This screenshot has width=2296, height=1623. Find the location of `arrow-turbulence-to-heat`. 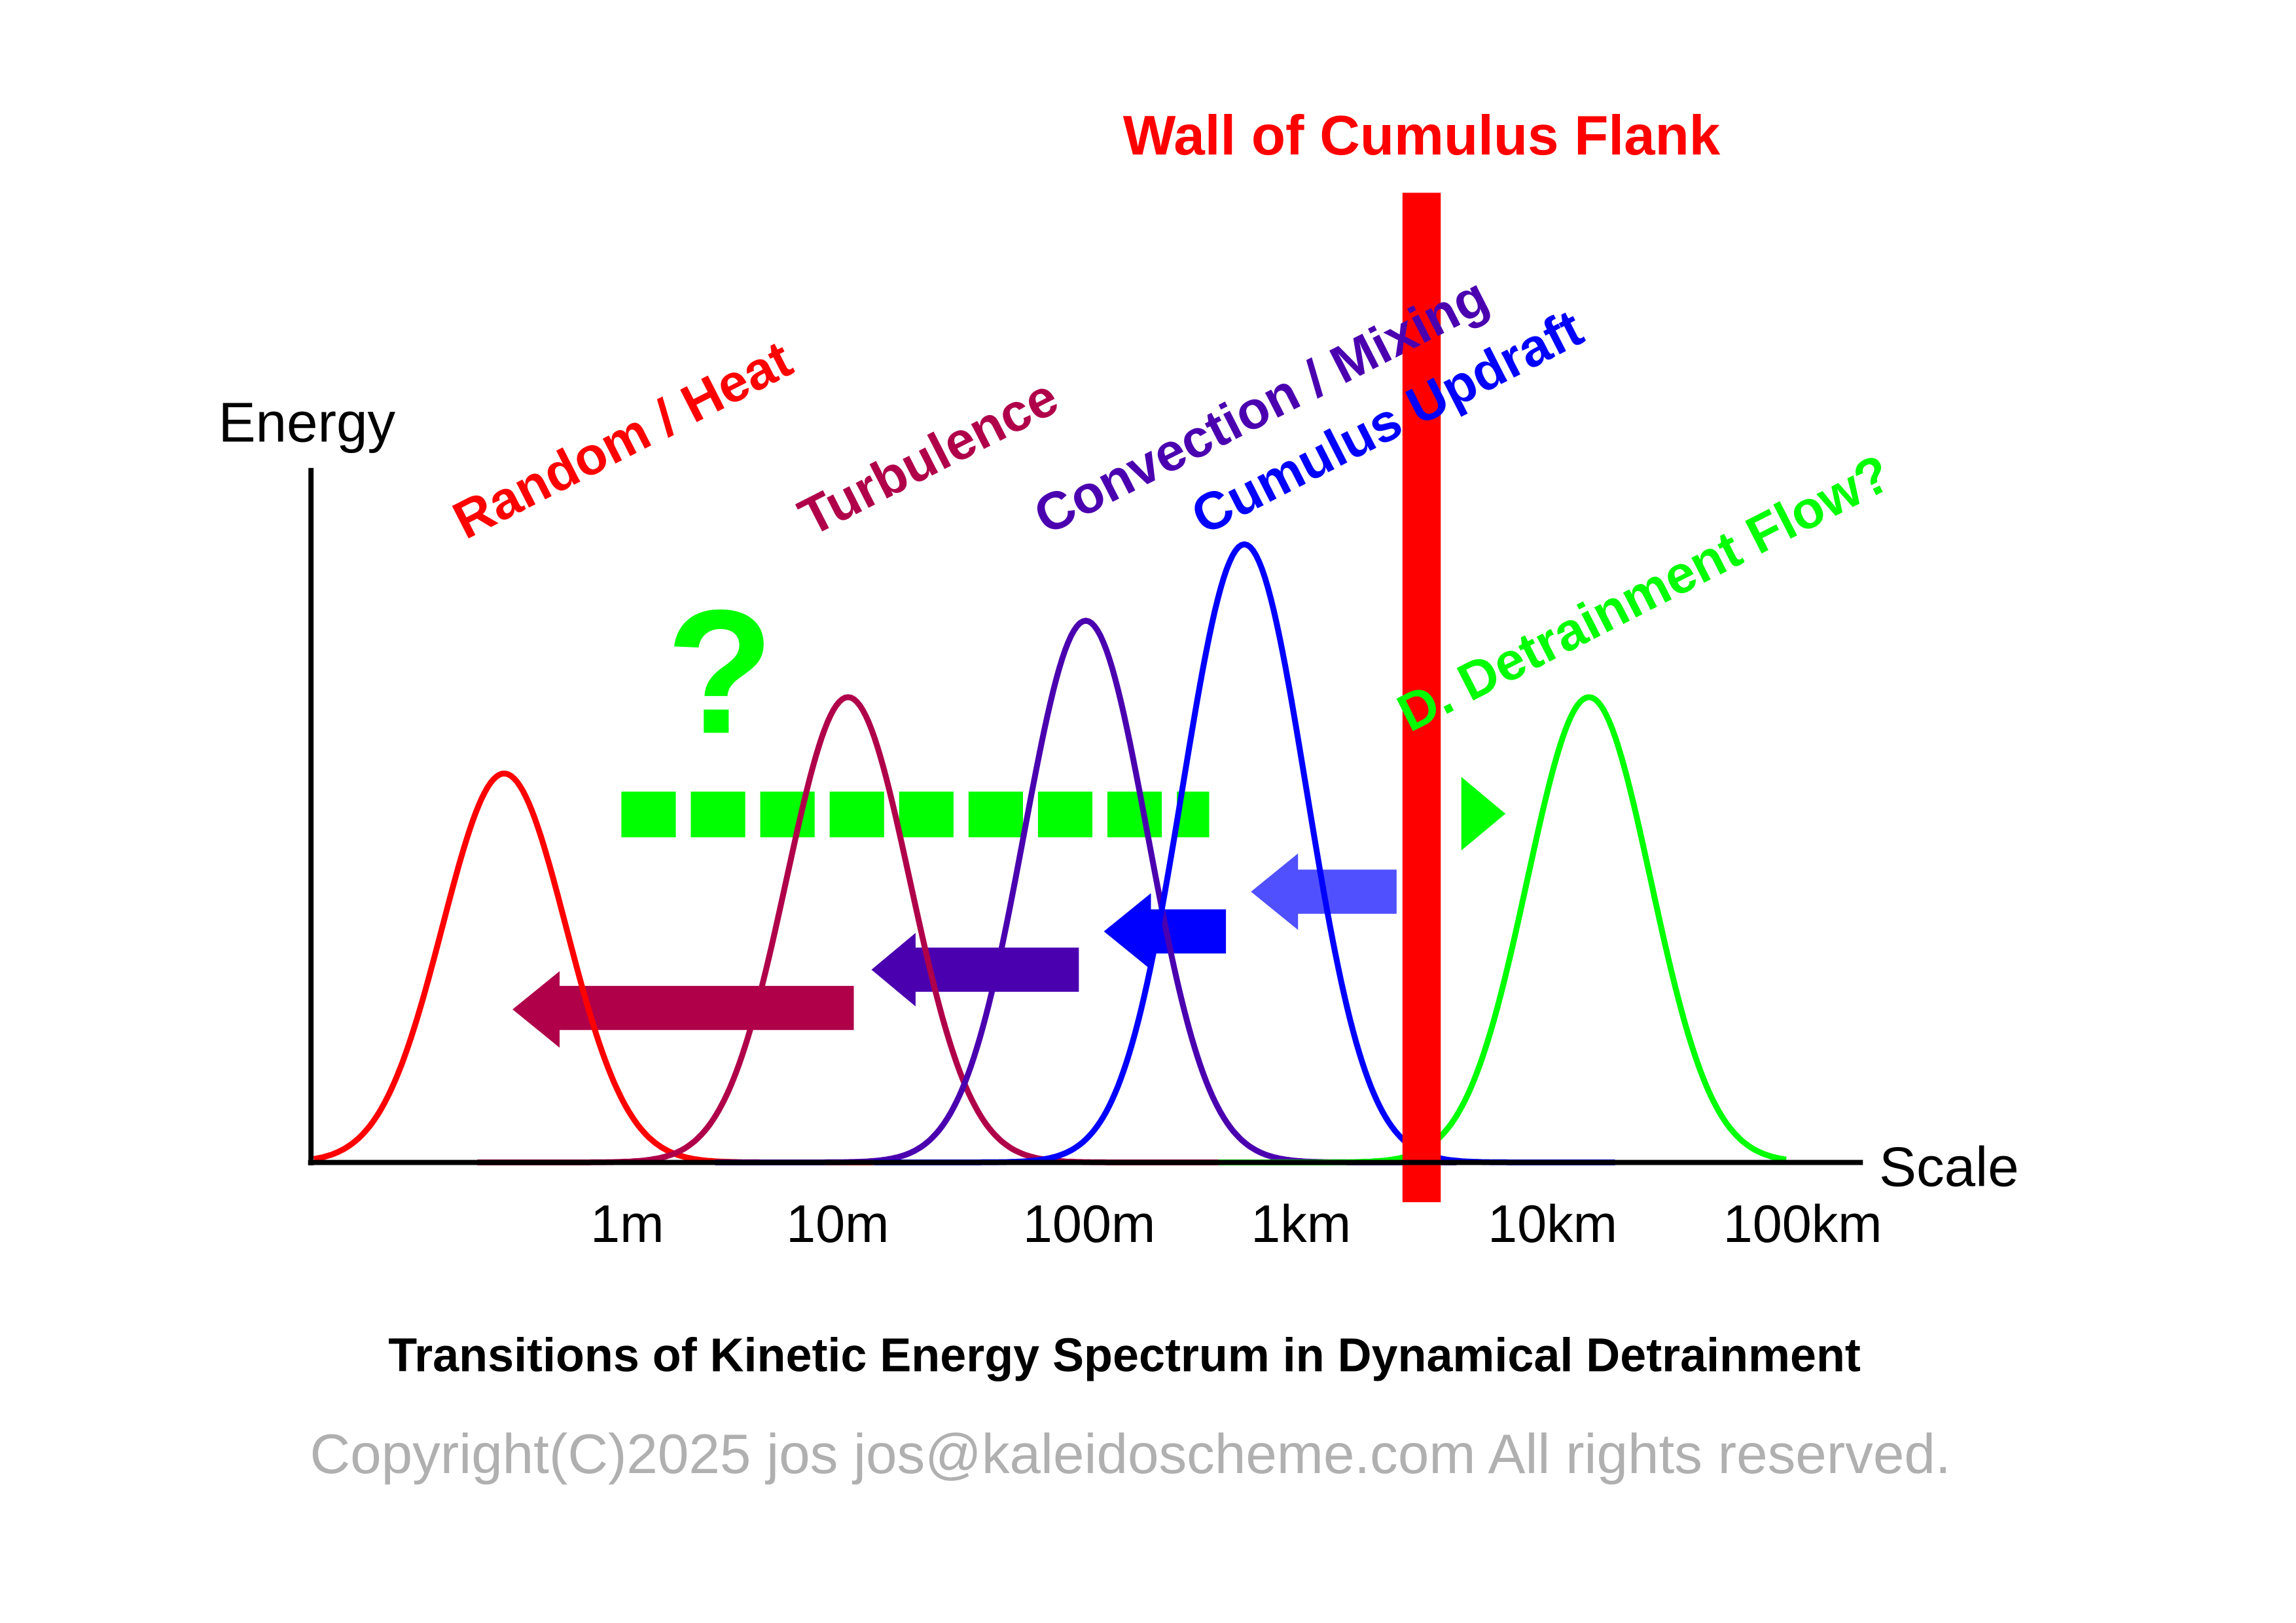

arrow-turbulence-to-heat is located at coordinates (683, 1009).